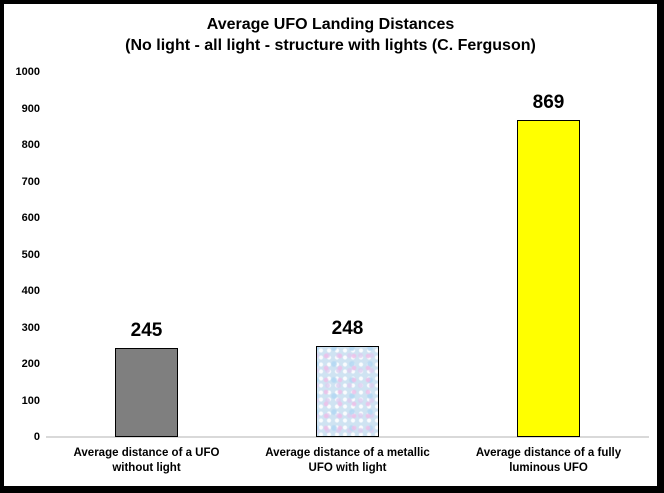  Describe the element at coordinates (30, 327) in the screenshot. I see `y-axis-tick-label: 300` at that location.